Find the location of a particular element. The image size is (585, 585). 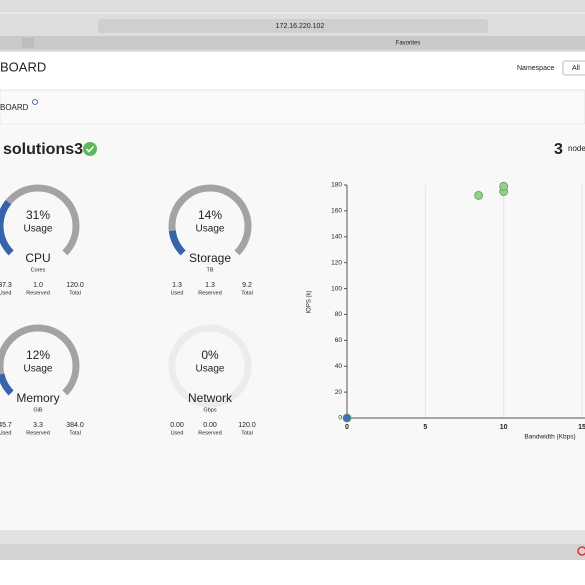

info-icon is located at coordinates (35, 102).